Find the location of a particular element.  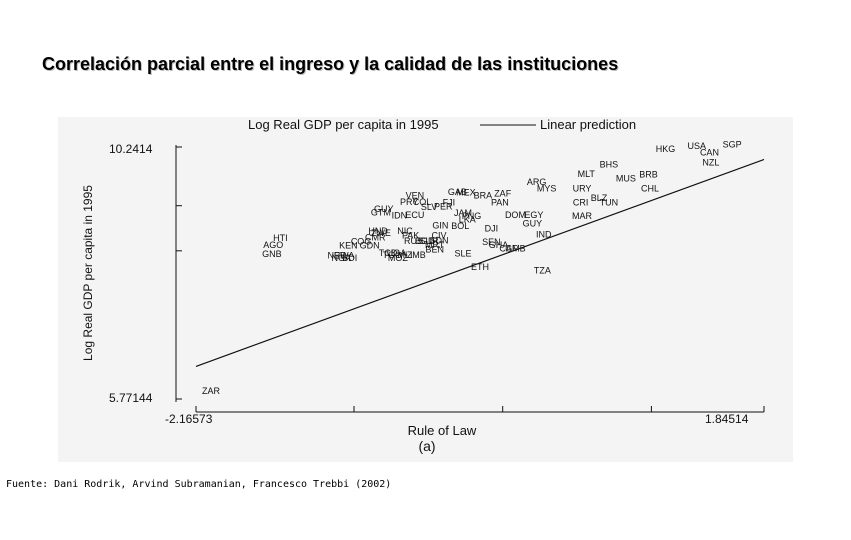

point-label-bgd: BGD is located at coordinates (425, 241).